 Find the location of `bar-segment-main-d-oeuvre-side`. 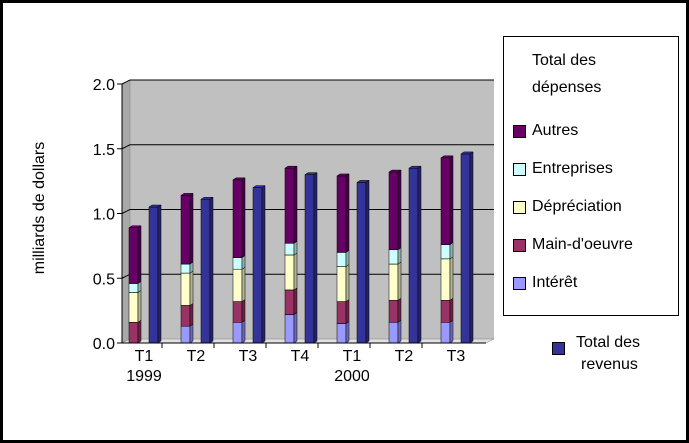

bar-segment-main-d-oeuvre-side is located at coordinates (399, 310).